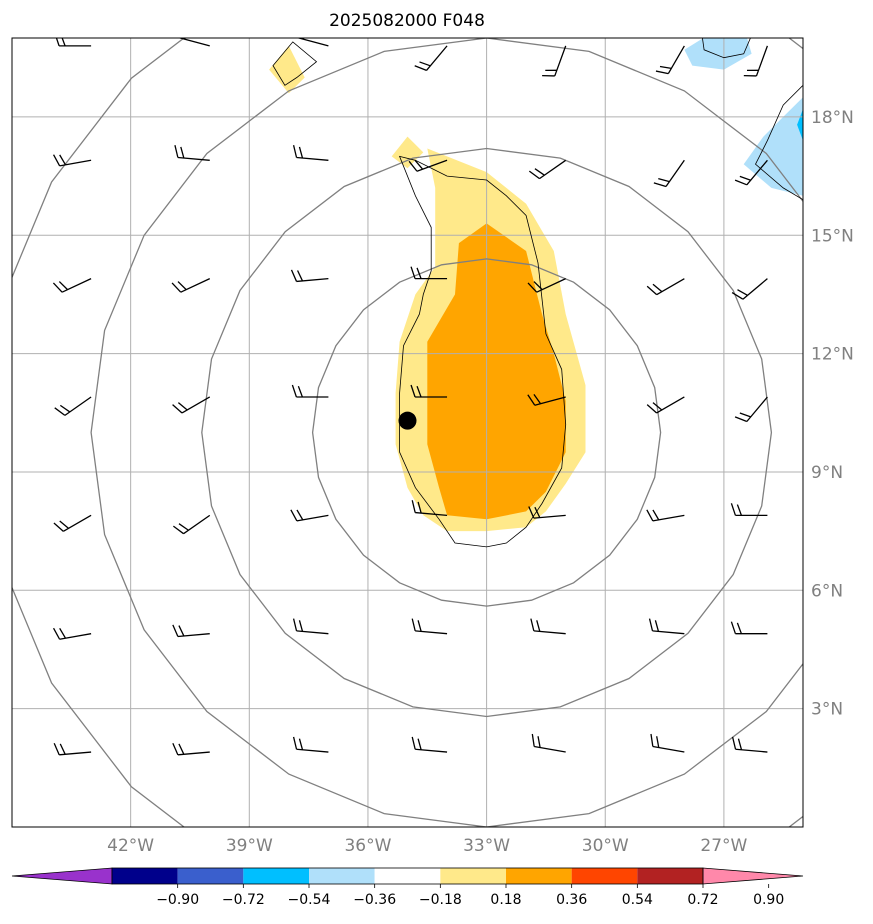  What do you see at coordinates (177, 900) in the screenshot?
I see `colorbar-tick-label: −0.90` at bounding box center [177, 900].